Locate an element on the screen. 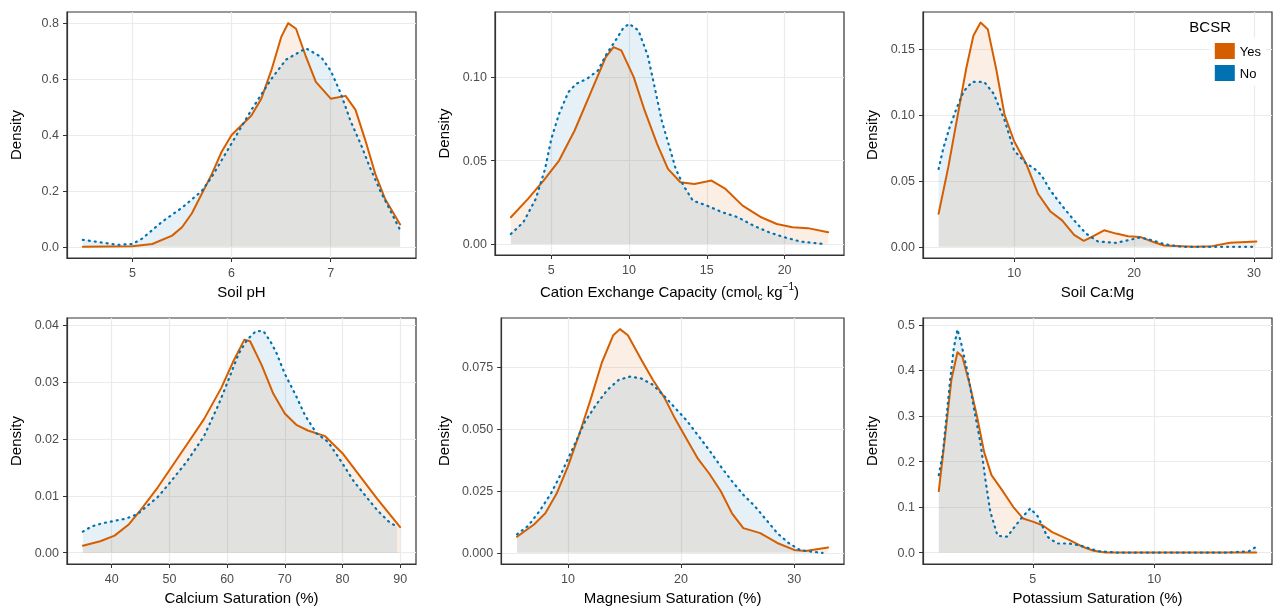 This screenshot has height=612, width=1285. y-tick-label: 0.15 is located at coordinates (903, 48).